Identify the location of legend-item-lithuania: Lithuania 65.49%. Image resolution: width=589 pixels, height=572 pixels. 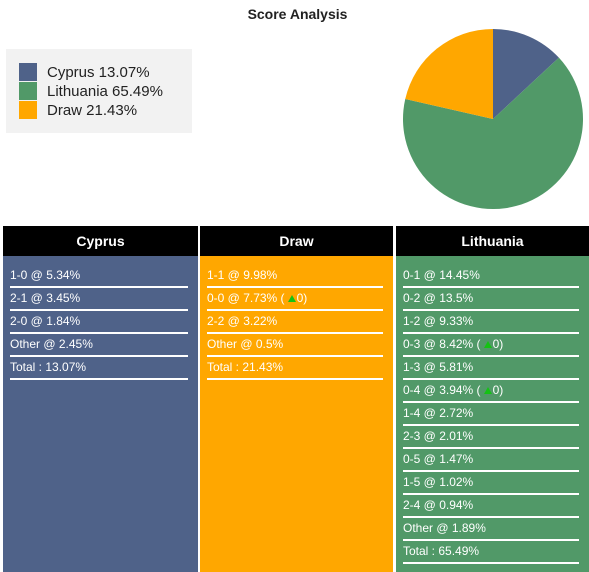
(91, 91).